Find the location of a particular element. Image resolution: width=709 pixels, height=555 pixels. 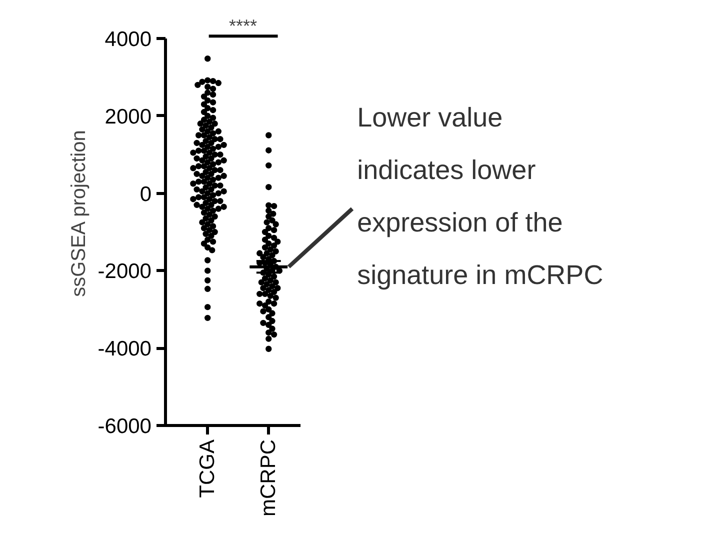

x-tick-label: mCRPC is located at coordinates (268, 477).